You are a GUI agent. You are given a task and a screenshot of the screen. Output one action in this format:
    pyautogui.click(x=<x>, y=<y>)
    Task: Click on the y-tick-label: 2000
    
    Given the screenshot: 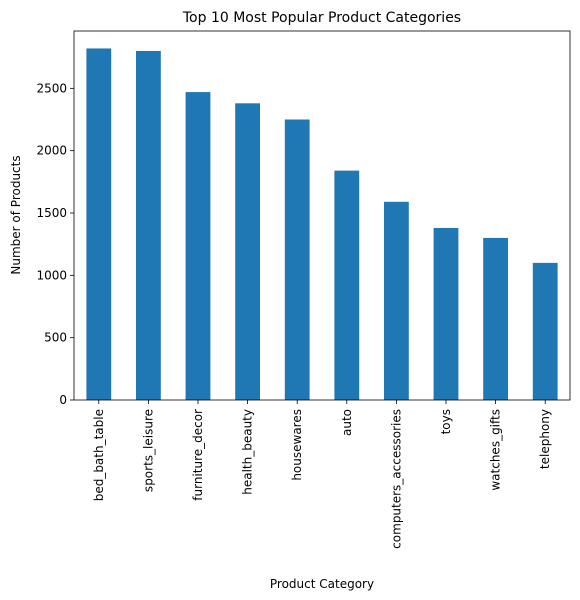 What is the action you would take?
    pyautogui.click(x=51, y=151)
    